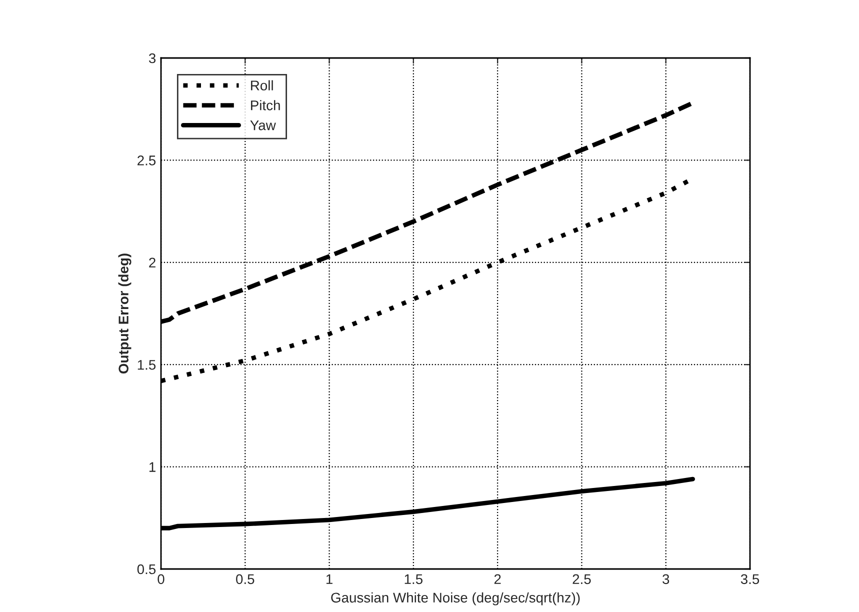  I want to click on y-tick-label: 3, so click(152, 58).